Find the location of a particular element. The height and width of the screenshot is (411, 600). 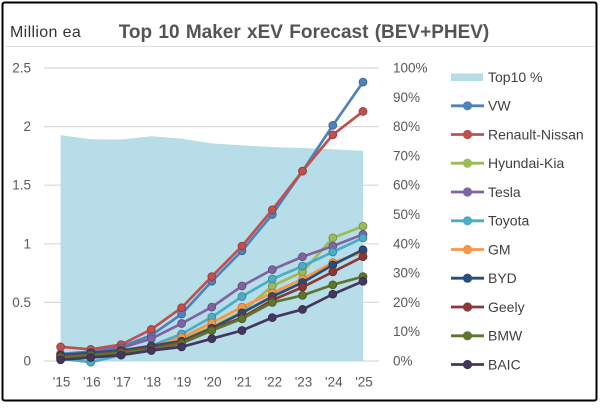

svg-text: Toyota is located at coordinates (508, 221).